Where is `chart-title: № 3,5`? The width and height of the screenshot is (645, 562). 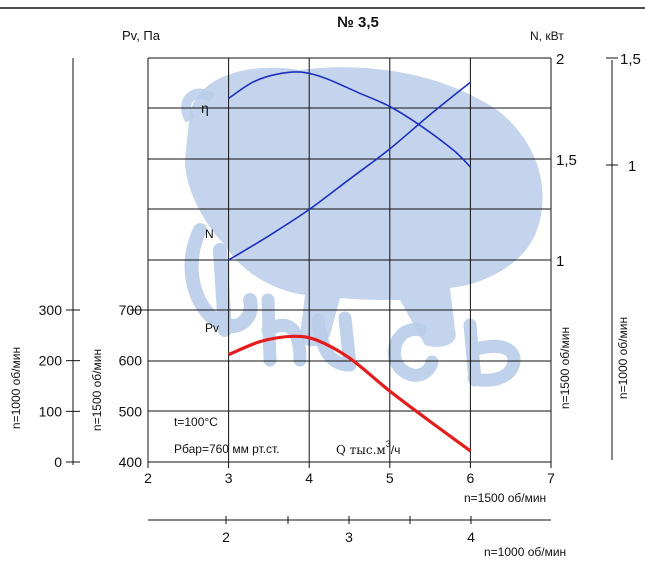
chart-title: № 3,5 is located at coordinates (358, 22).